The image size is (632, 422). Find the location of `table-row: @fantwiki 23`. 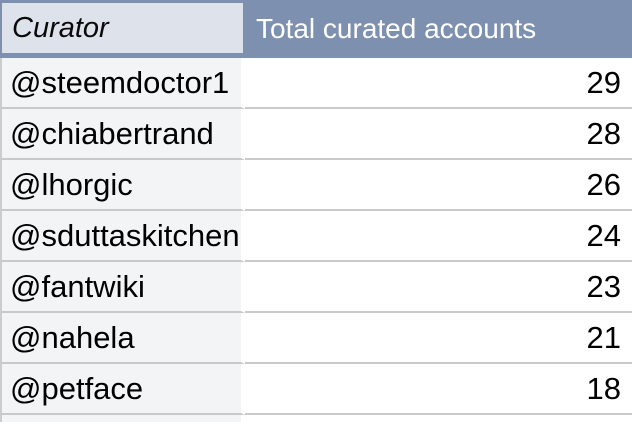

table-row: @fantwiki 23 is located at coordinates (316, 287).